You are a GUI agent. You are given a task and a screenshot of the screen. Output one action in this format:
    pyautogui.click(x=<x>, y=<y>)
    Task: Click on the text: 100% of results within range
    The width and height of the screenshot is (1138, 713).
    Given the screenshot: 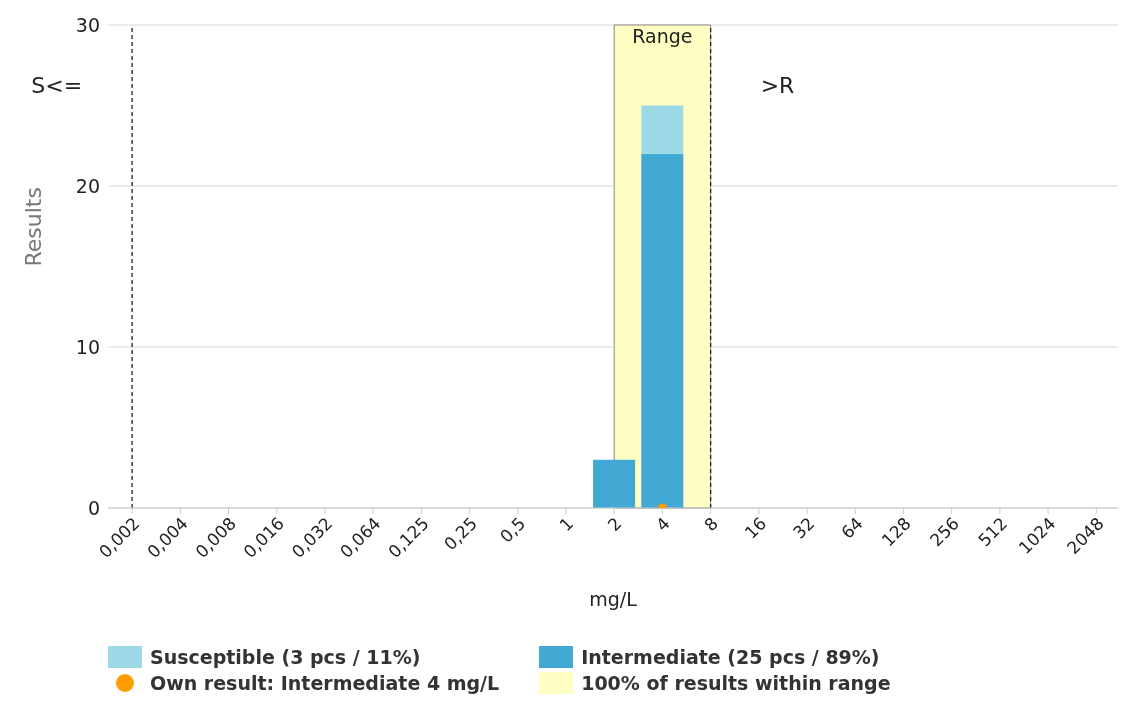 What is the action you would take?
    pyautogui.click(x=736, y=683)
    